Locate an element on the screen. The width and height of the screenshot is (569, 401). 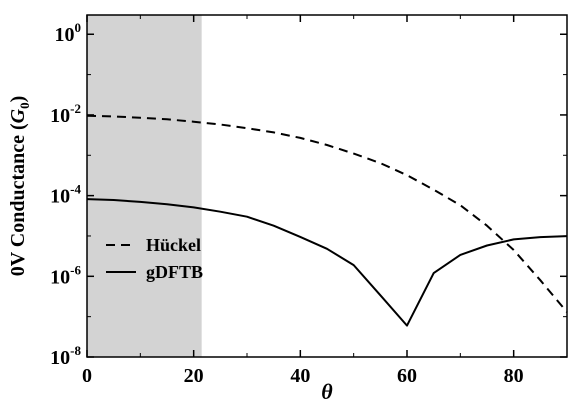
x-tick-label: 0 is located at coordinates (87, 376).